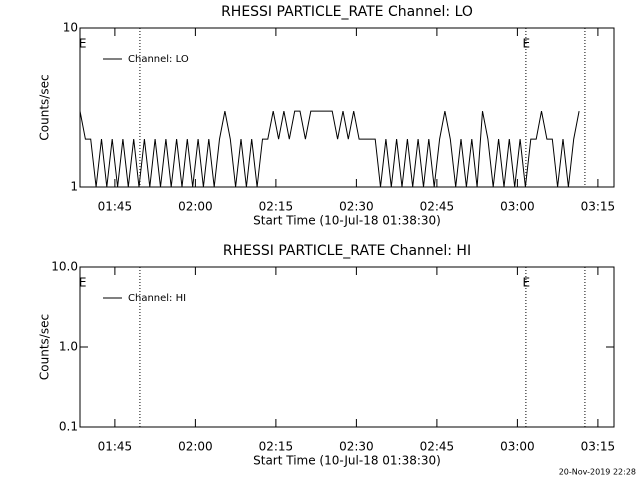 This screenshot has height=480, width=640. What do you see at coordinates (347, 12) in the screenshot?
I see `chart-title: RHESSI PARTICLE_RATE Channel: LO` at bounding box center [347, 12].